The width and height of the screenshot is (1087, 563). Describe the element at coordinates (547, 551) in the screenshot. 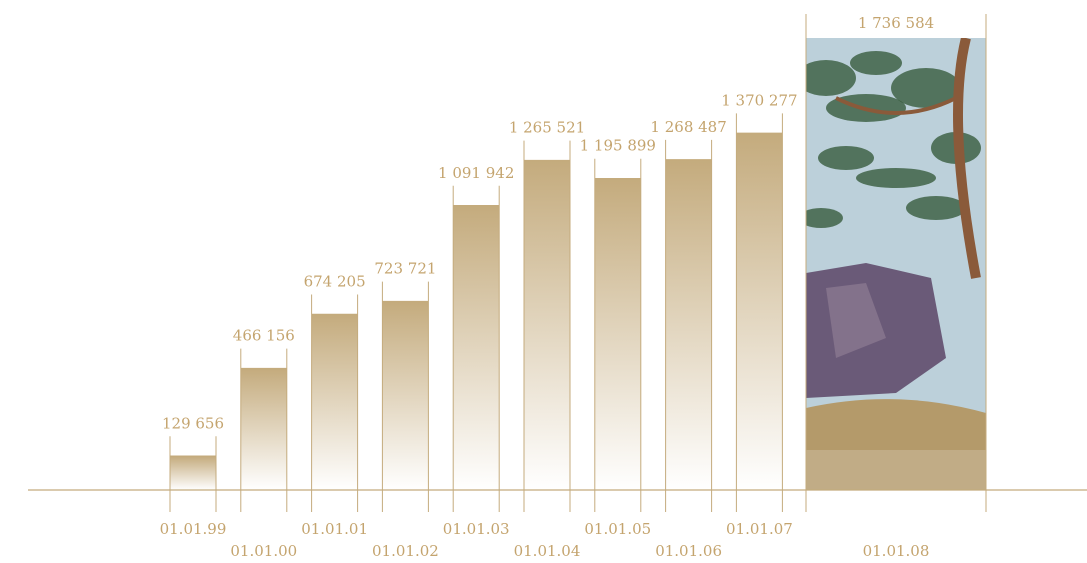

I see `category-label: 01.01.04` at that location.